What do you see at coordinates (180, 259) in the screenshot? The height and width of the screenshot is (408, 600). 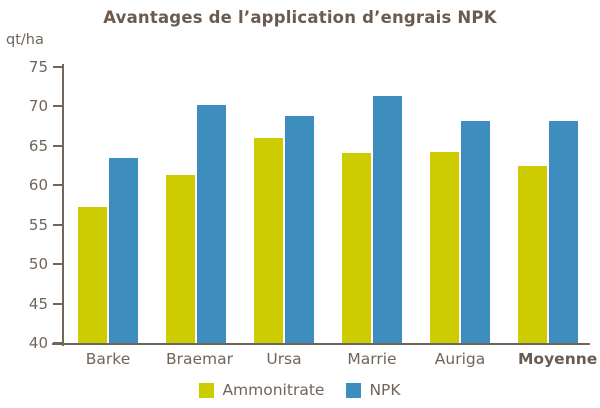 I see `bar-ammonitrate-braemar` at bounding box center [180, 259].